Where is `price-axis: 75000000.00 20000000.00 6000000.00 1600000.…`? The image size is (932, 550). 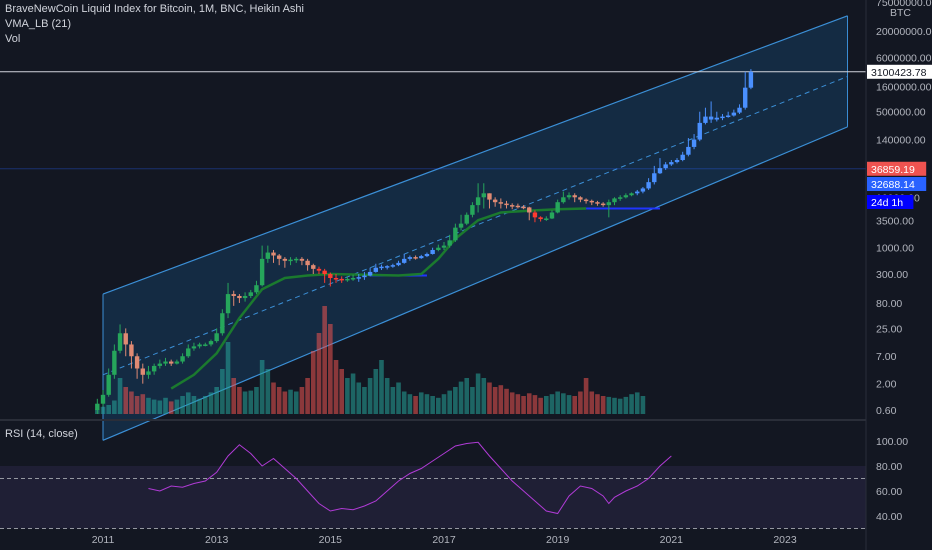 price-axis: 75000000.00 20000000.00 6000000.00 1600000.… is located at coordinates (904, 261).